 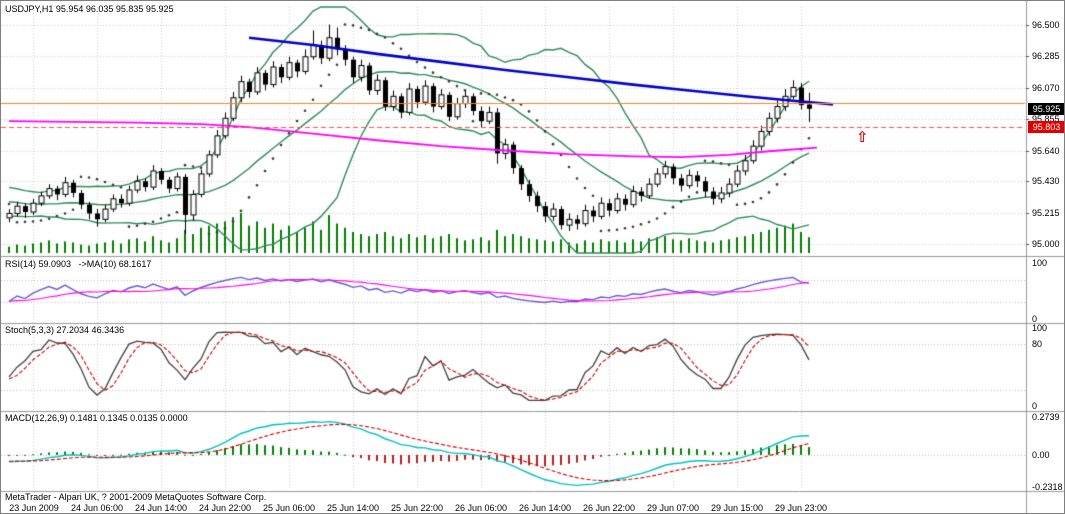 What do you see at coordinates (673, 508) in the screenshot?
I see `time-axis-label: 29 Jun 07:00` at bounding box center [673, 508].